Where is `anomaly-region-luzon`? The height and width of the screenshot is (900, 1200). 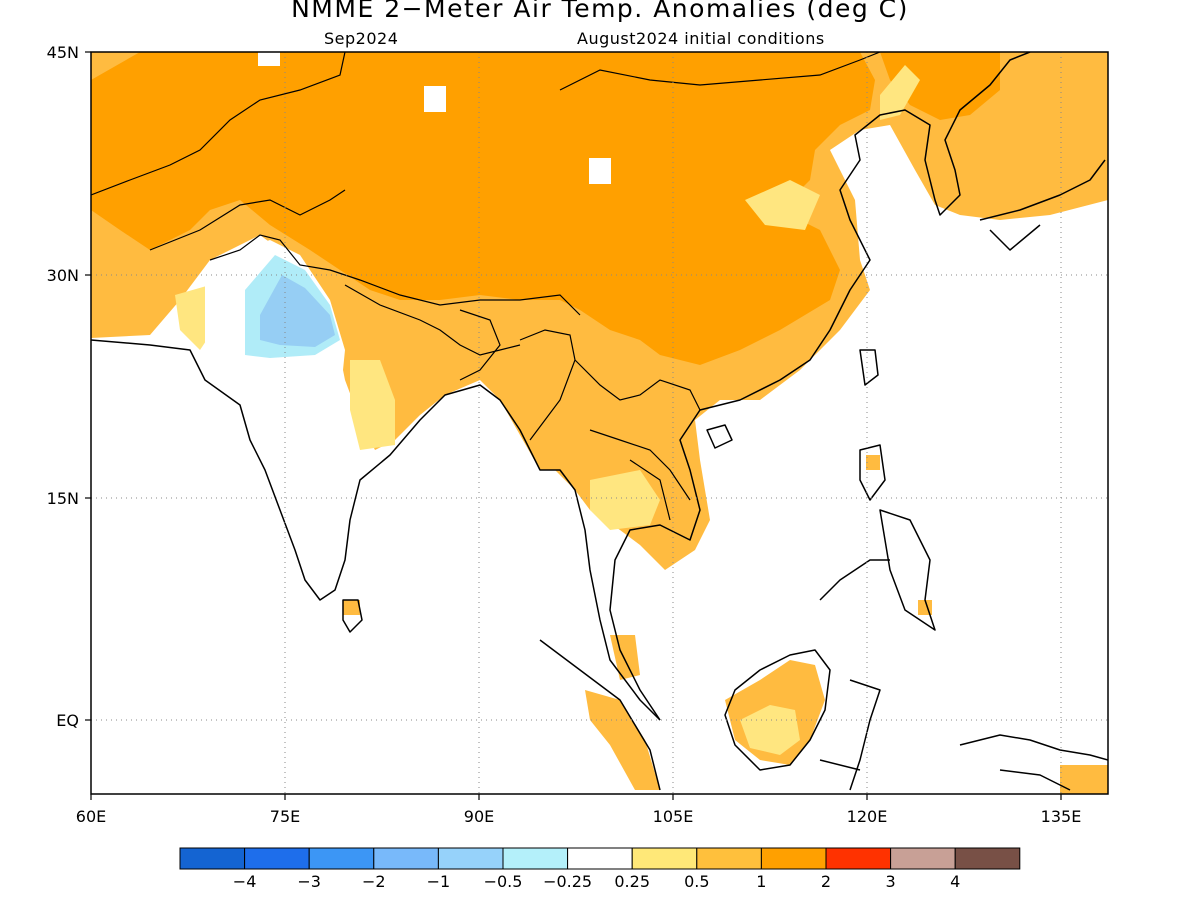
anomaly-region-luzon is located at coordinates (873, 462).